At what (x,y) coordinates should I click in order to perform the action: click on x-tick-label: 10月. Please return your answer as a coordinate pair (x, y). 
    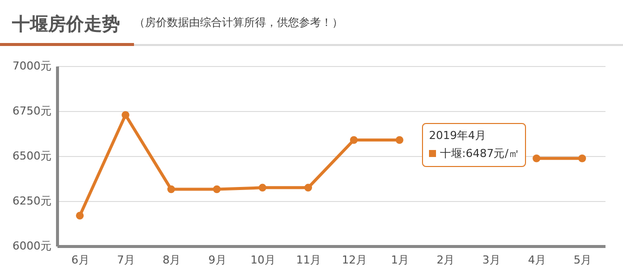
    Looking at the image, I should click on (263, 260).